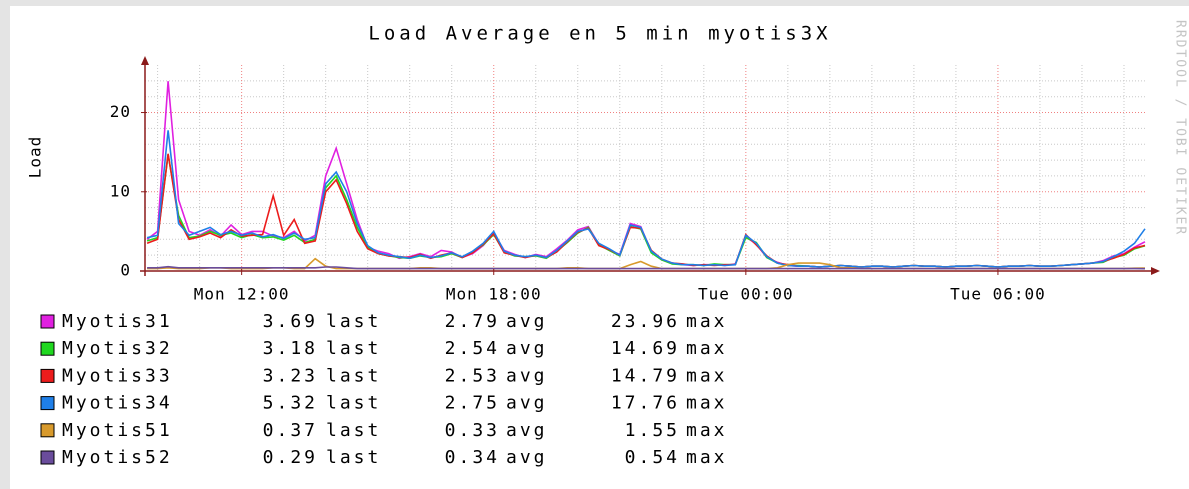  I want to click on legend-stat-value: 0.33, so click(472, 430).